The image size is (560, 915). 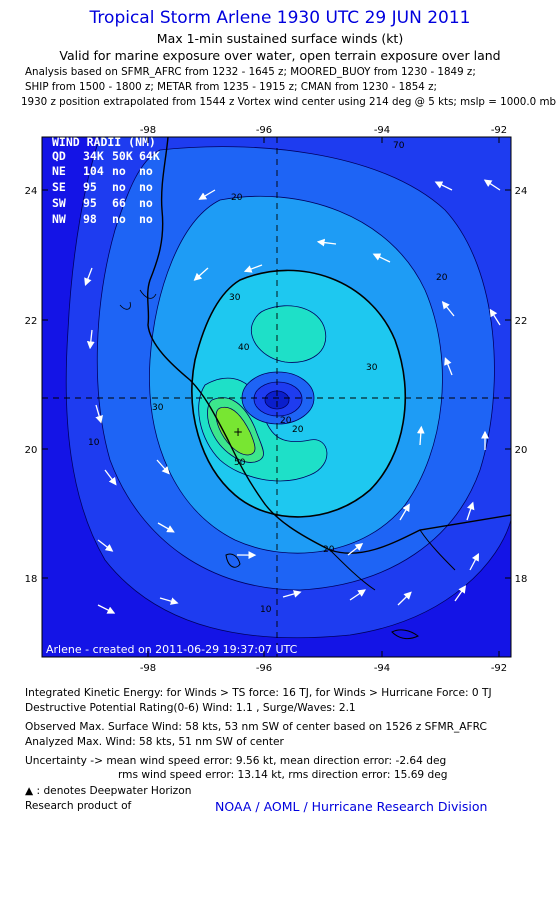 What do you see at coordinates (112, 791) in the screenshot?
I see `deepwater-label: : denotes Deepwater Horizon` at bounding box center [112, 791].